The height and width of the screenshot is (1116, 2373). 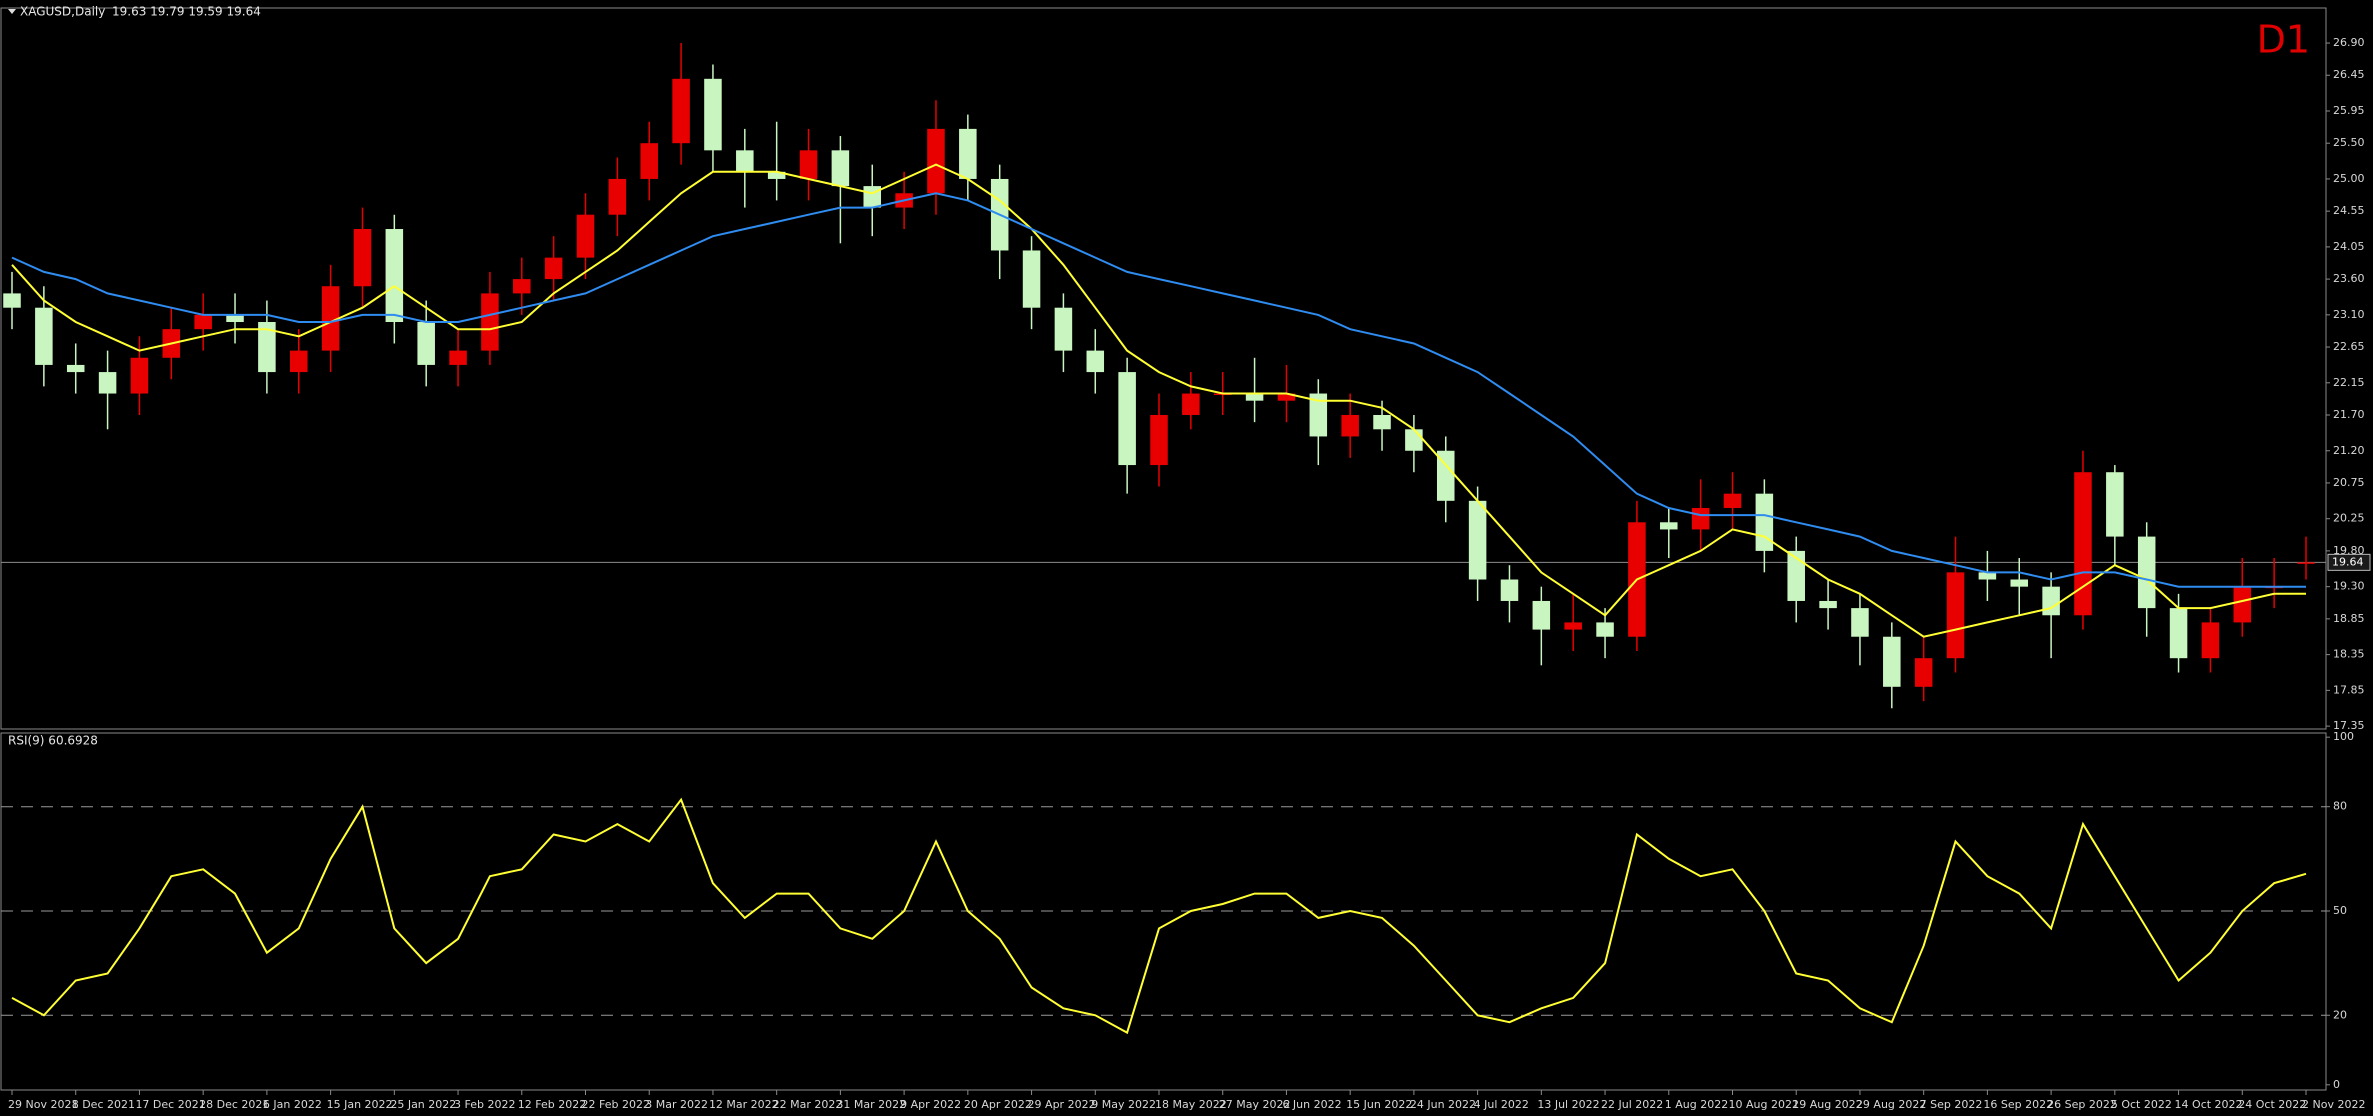 I want to click on x-tick-label: 14 Oct 2022, so click(x=2209, y=1104).